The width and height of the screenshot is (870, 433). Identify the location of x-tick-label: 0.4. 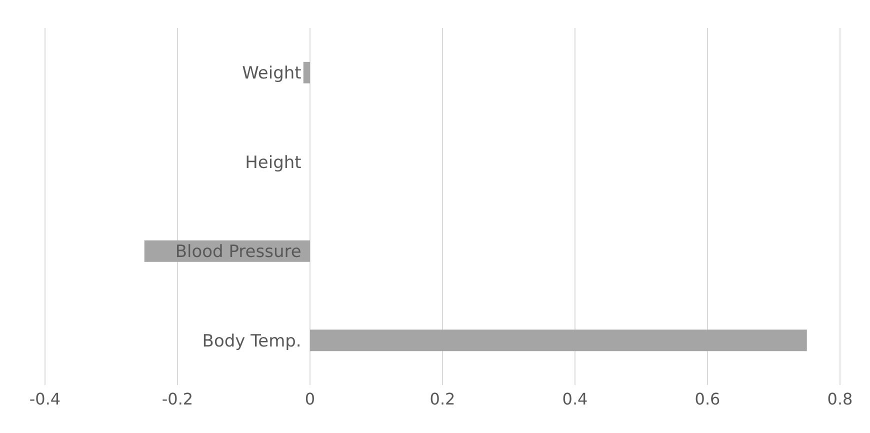
(575, 398).